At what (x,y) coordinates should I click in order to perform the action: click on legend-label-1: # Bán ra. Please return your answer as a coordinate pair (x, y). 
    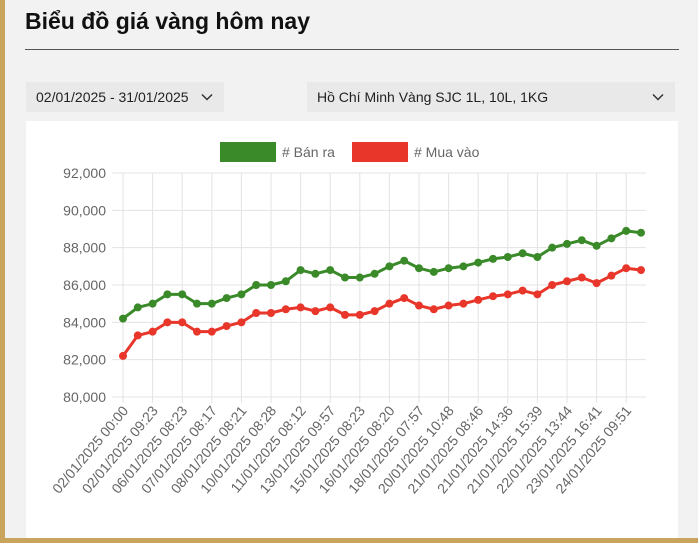
    Looking at the image, I should click on (308, 152).